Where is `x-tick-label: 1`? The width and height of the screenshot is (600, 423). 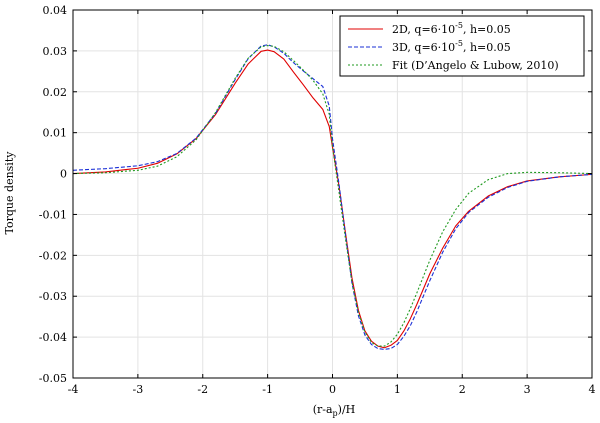
x-tick-label: 1 is located at coordinates (397, 389).